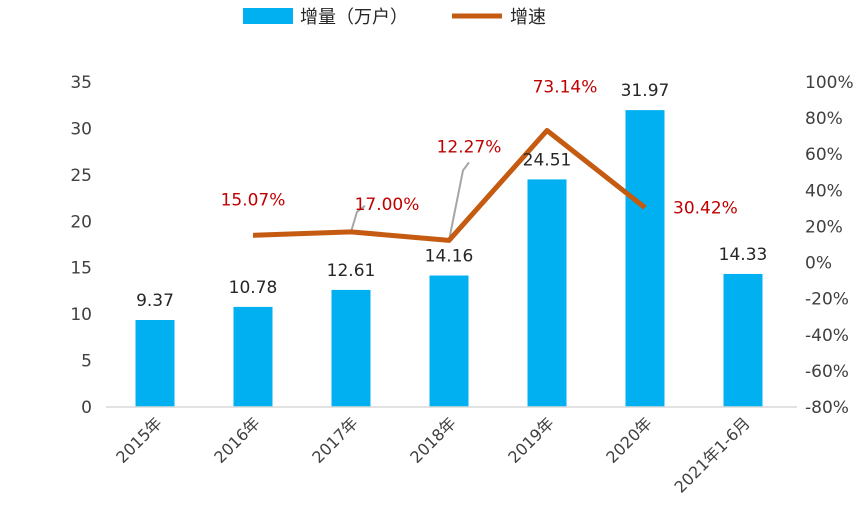  What do you see at coordinates (531, 440) in the screenshot?
I see `category-label: 2019年` at bounding box center [531, 440].